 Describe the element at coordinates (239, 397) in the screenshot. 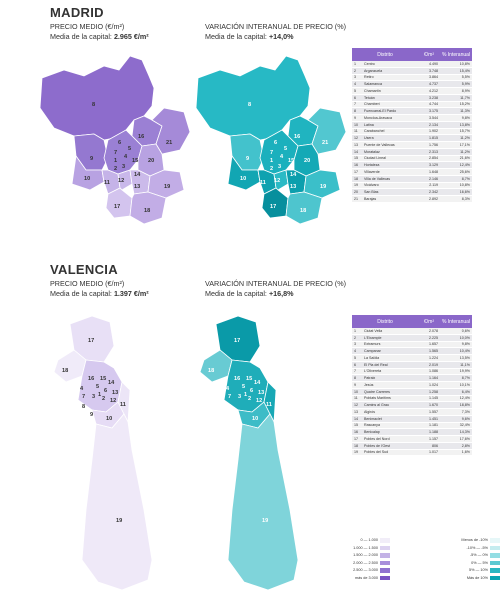

I see `valencia-var-label-3: 3` at that location.